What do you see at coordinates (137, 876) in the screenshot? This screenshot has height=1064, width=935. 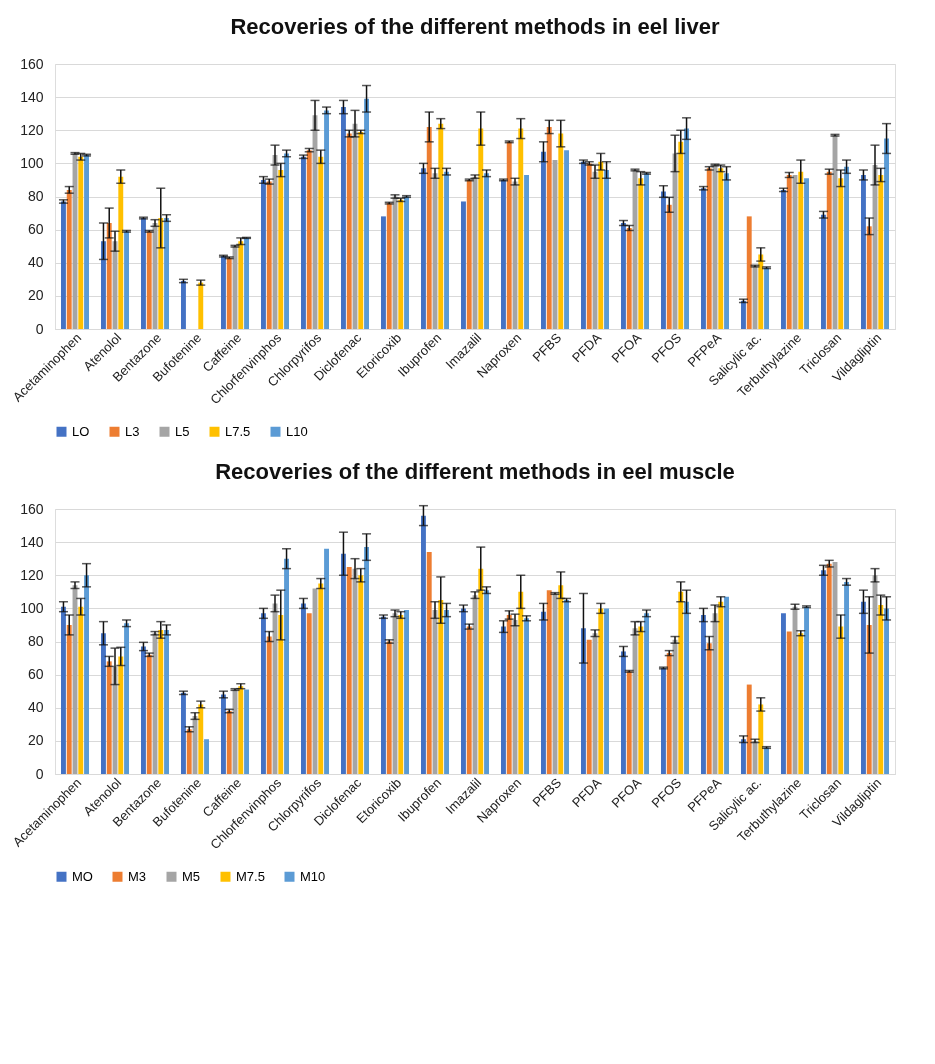 I see `legend-label: M3` at bounding box center [137, 876].